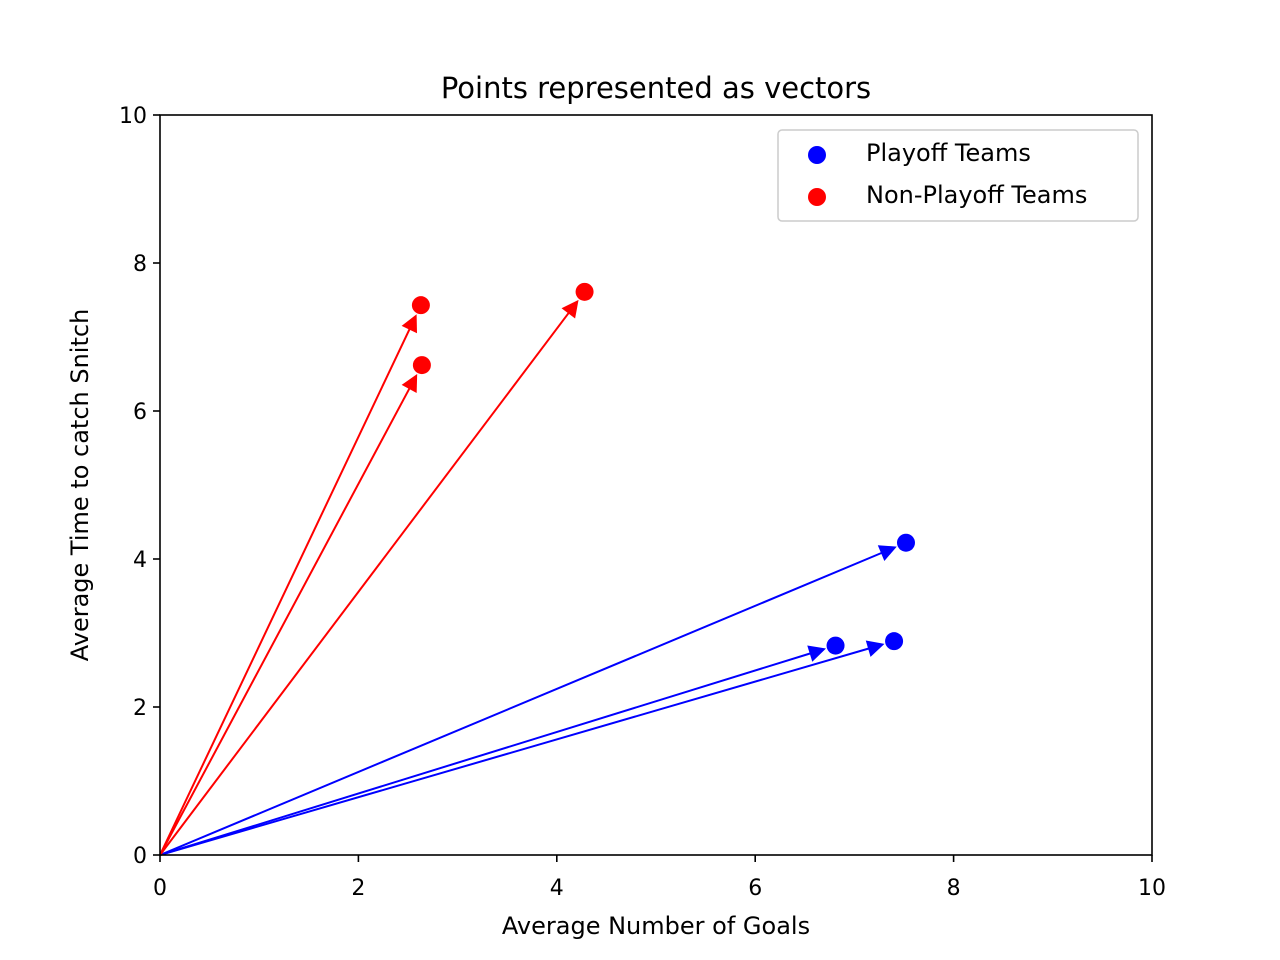 This screenshot has height=960, width=1280. What do you see at coordinates (140, 412) in the screenshot?
I see `y-tick-label: 6` at bounding box center [140, 412].